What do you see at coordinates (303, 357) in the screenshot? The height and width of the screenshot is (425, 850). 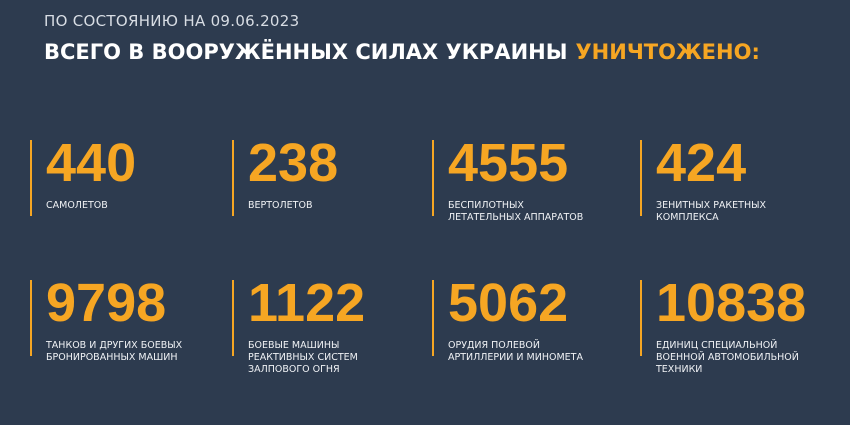 I see `stat-label-line: РЕАКТИВНЫХ СИСТЕМ` at bounding box center [303, 357].